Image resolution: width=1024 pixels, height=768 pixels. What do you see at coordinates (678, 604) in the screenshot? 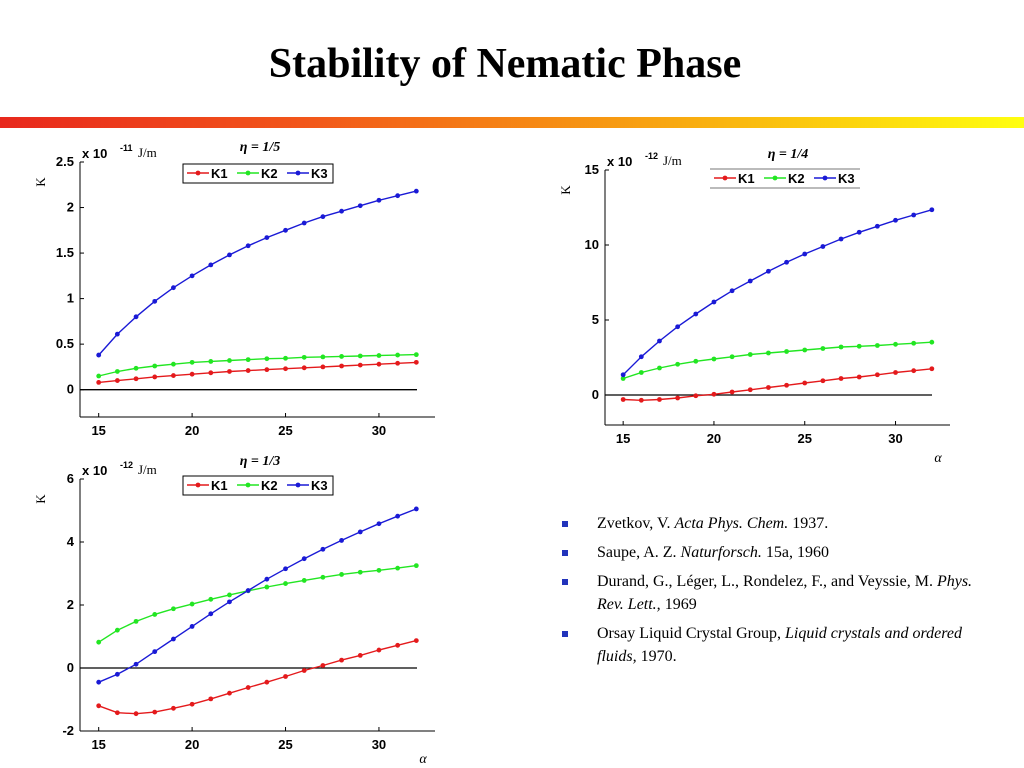
I see `reference-text: 1969` at bounding box center [678, 604].